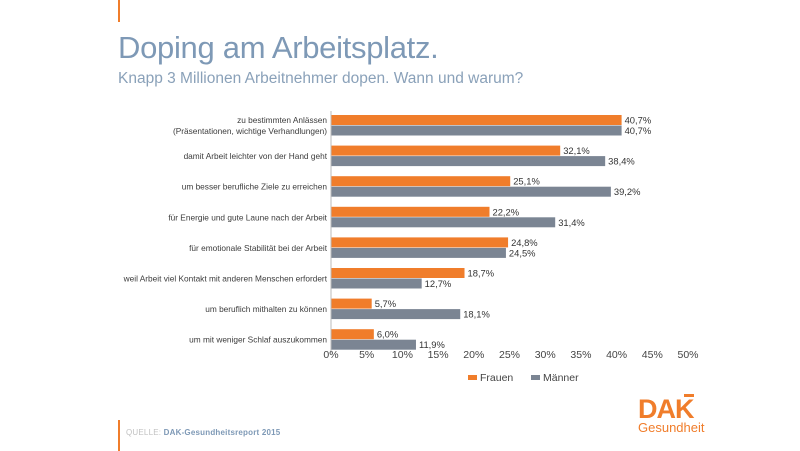 The height and width of the screenshot is (451, 800). Describe the element at coordinates (476, 314) in the screenshot. I see `data-label-maenner: 18,1%` at that location.